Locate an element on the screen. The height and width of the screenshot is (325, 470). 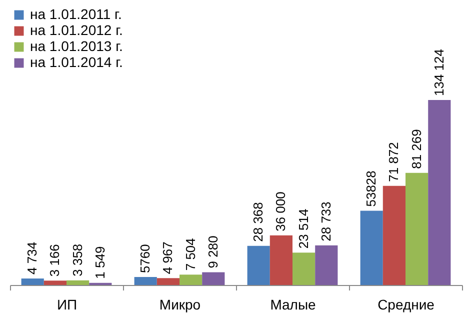
data-label: 53828 is located at coordinates (371, 188).